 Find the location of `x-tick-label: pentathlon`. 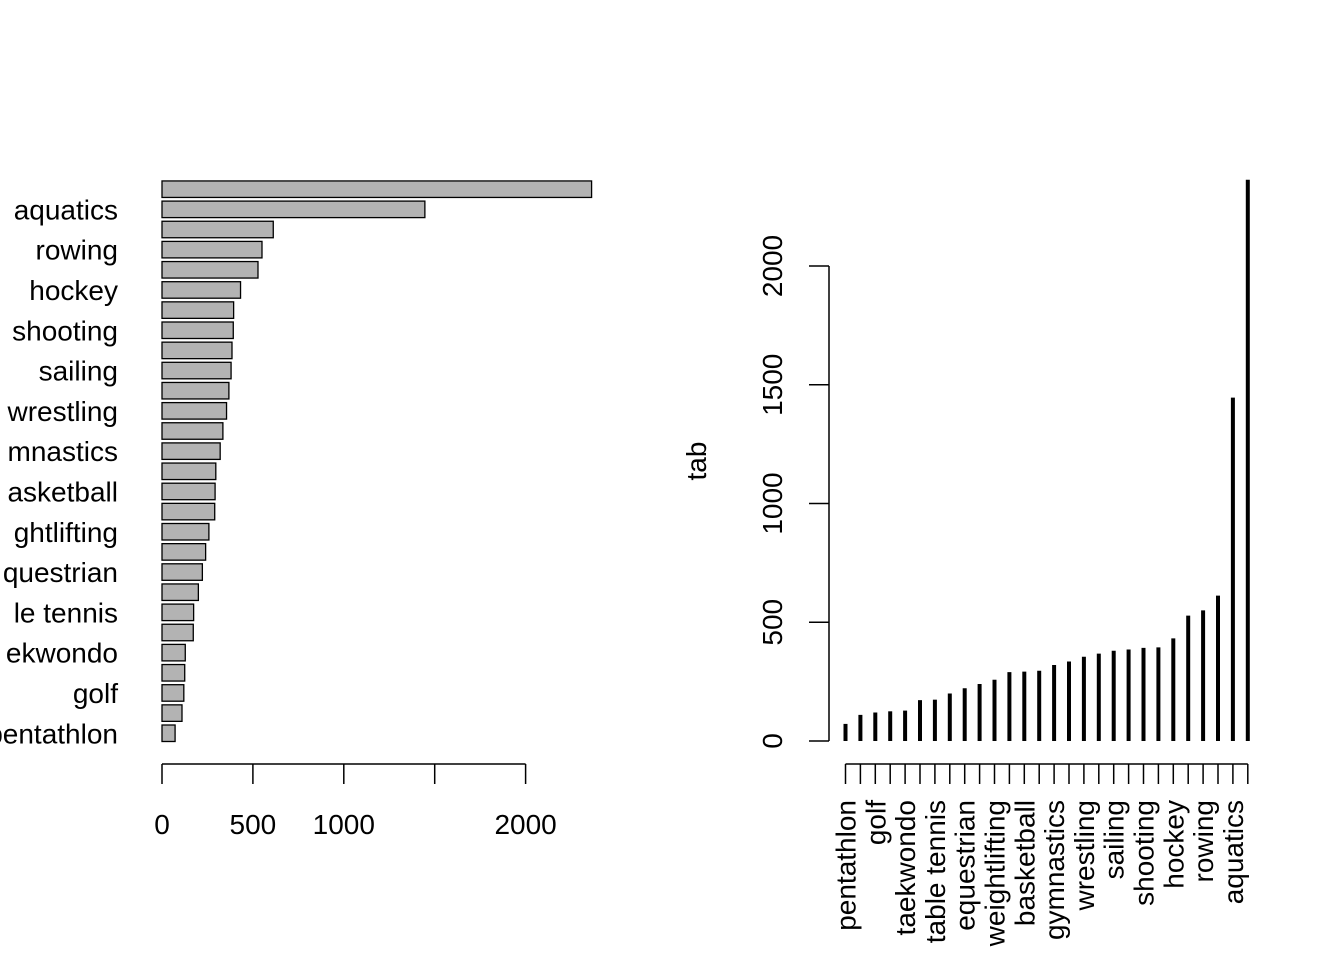

x-tick-label: pentathlon is located at coordinates (846, 865).